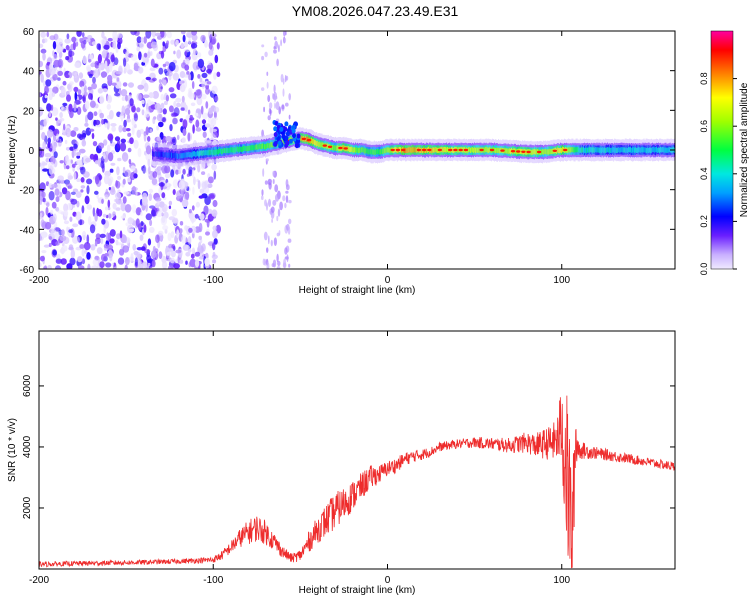 The image size is (750, 600). I want to click on colorbar-tick-label: 0.2, so click(704, 221).